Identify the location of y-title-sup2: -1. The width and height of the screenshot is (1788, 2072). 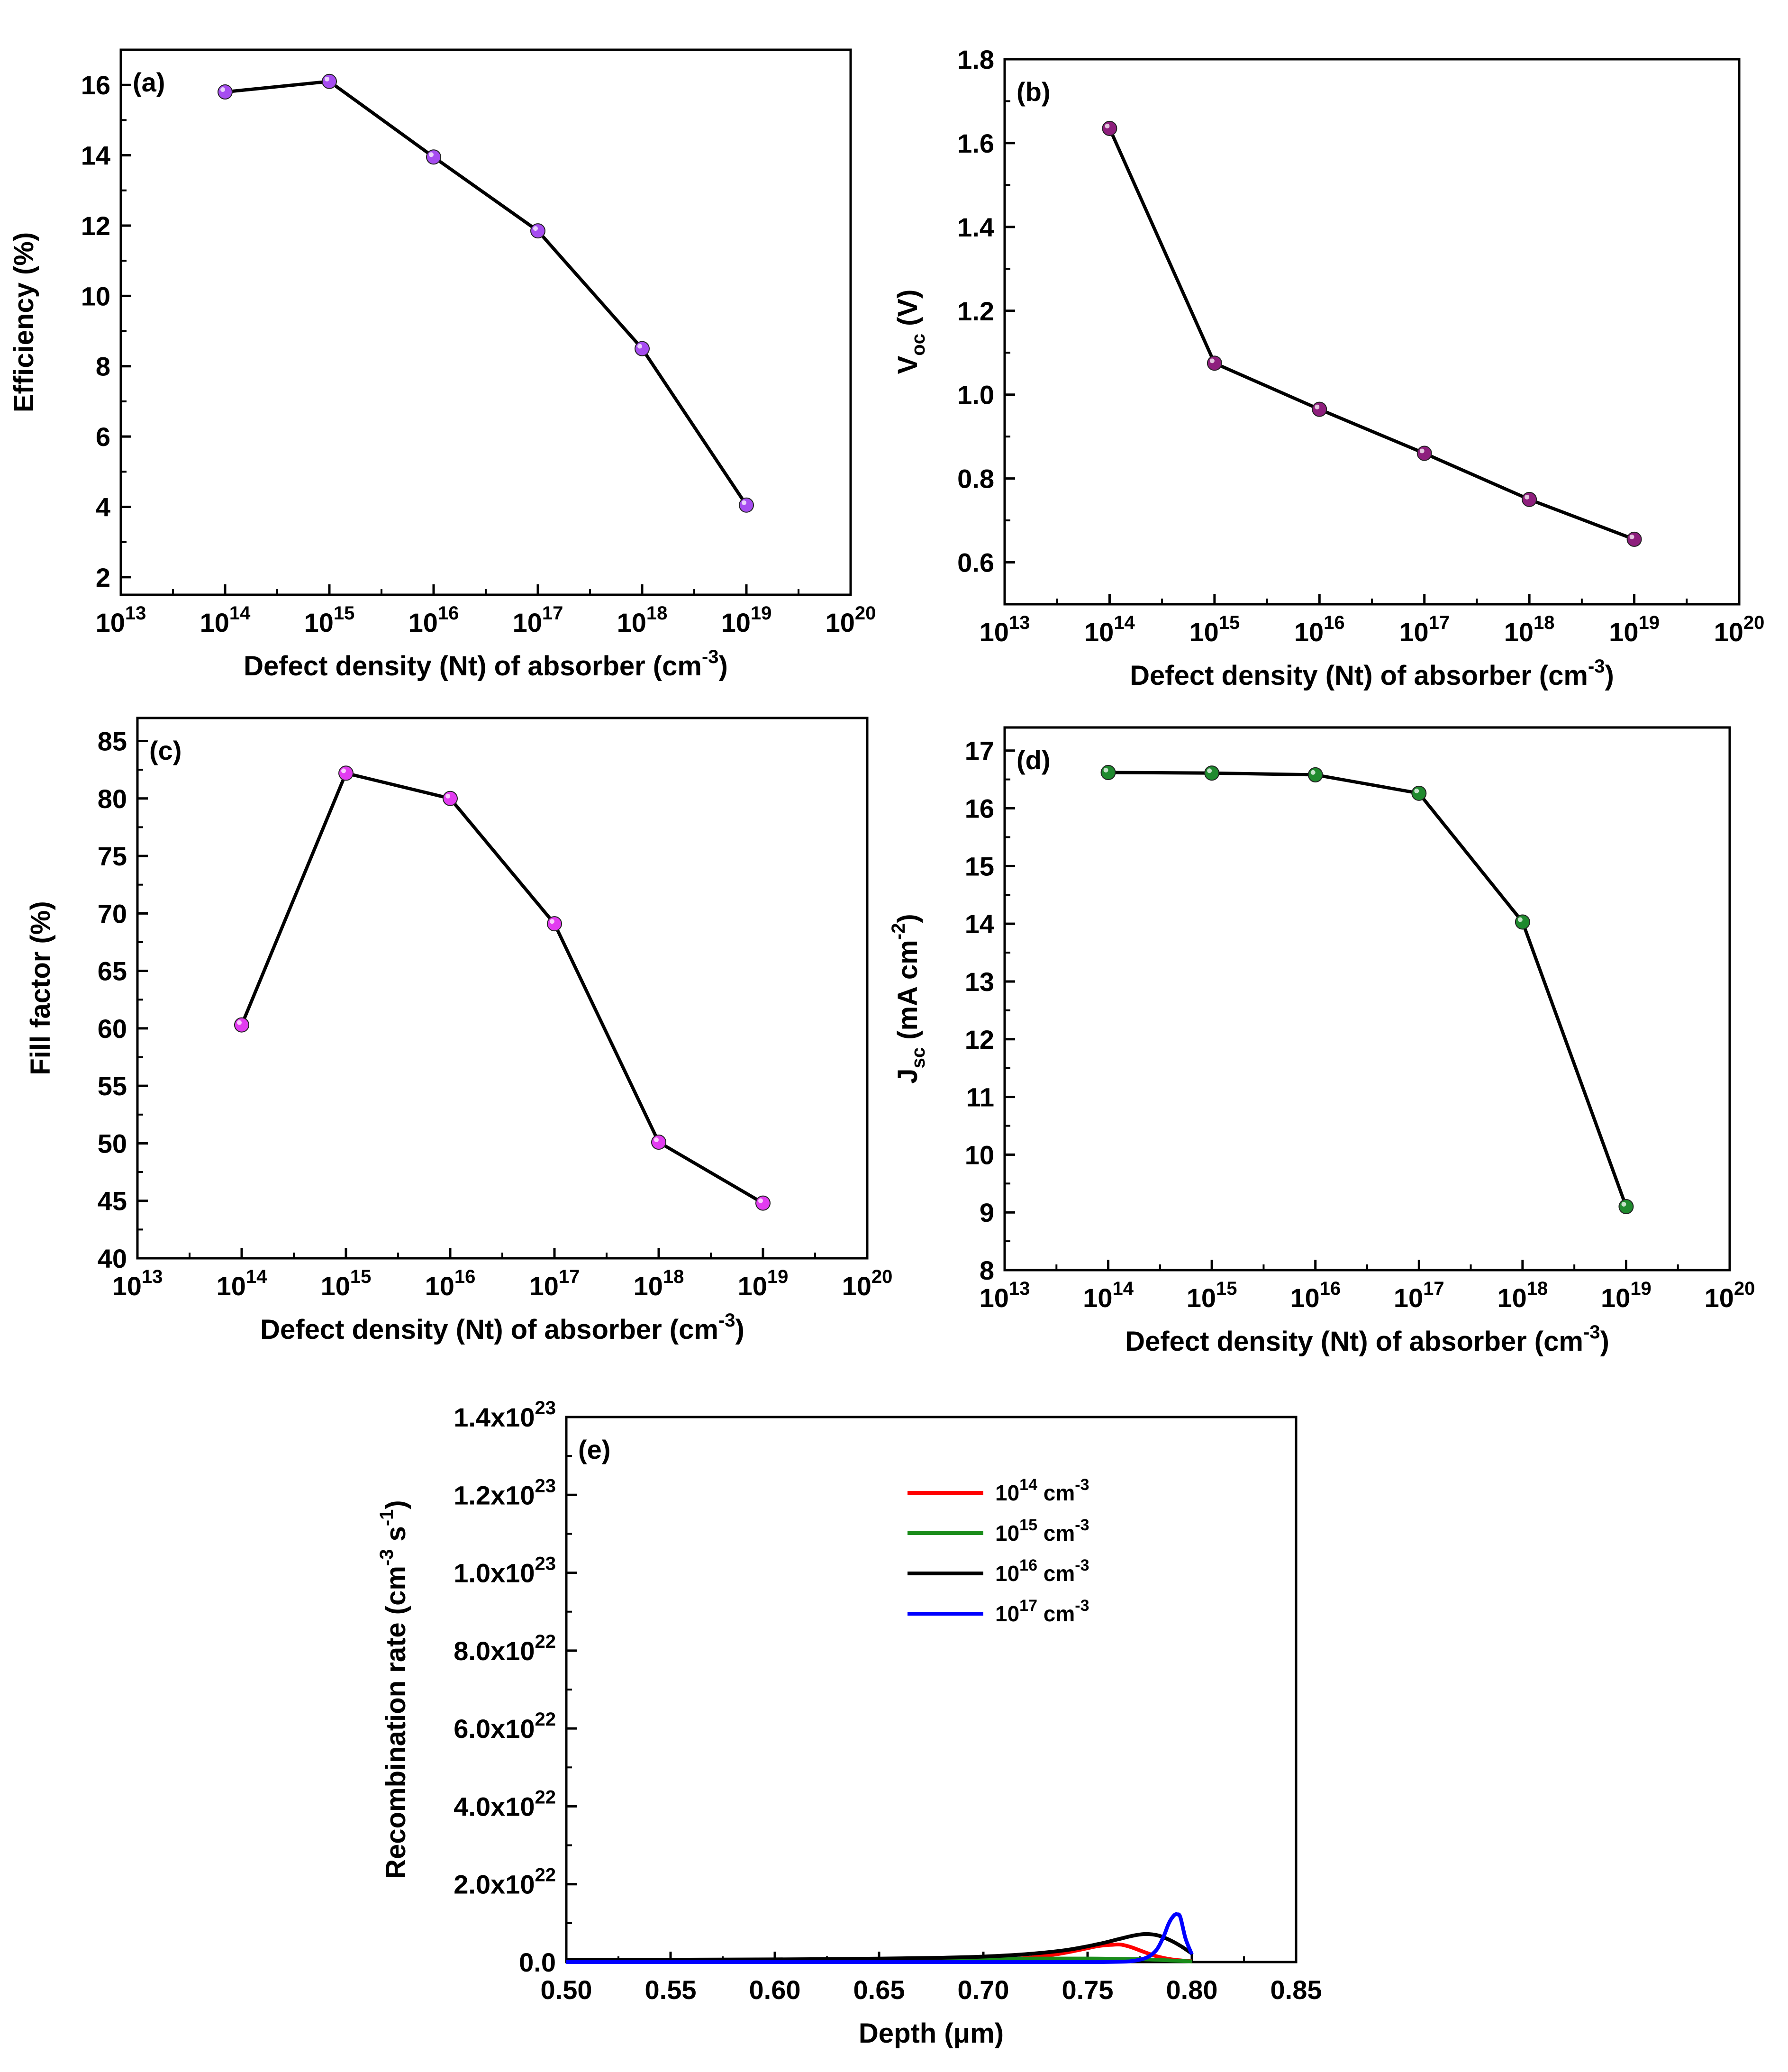
(387, 1518).